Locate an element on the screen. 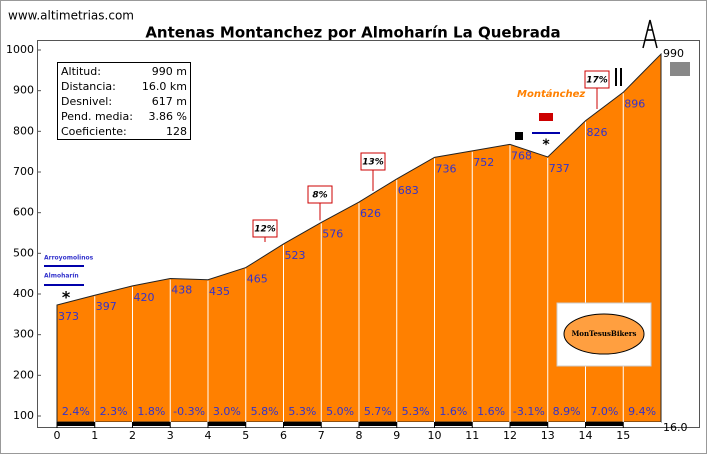 The width and height of the screenshot is (707, 454). grade-label: 7.0% is located at coordinates (604, 411).